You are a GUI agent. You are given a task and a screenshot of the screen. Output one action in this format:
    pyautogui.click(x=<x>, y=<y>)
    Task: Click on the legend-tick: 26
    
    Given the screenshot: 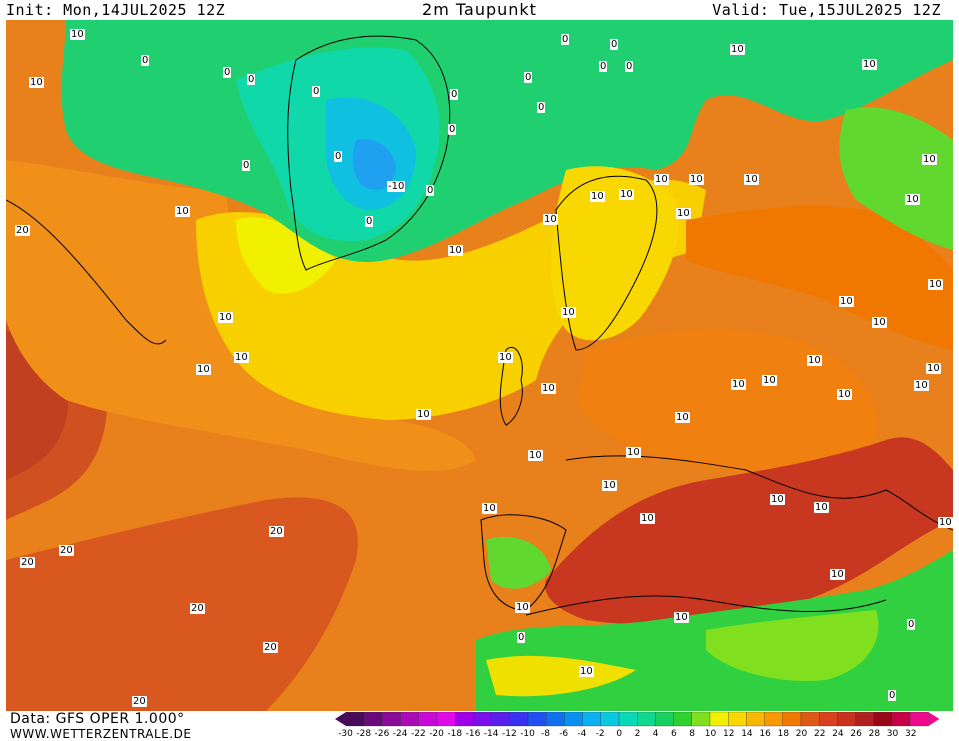 What is the action you would take?
    pyautogui.click(x=856, y=734)
    